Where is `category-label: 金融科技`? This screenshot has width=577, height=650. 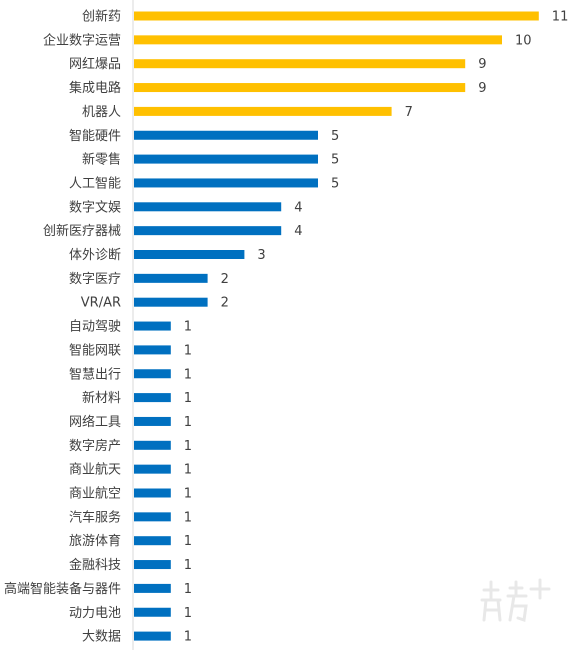 category-label: 金融科技 is located at coordinates (95, 565).